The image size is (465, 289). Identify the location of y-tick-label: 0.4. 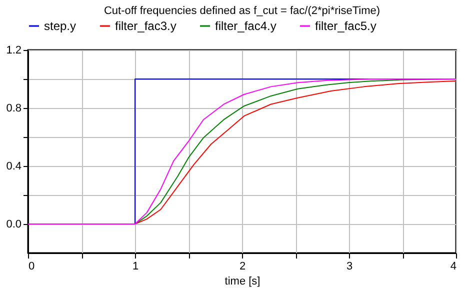
(14, 166).